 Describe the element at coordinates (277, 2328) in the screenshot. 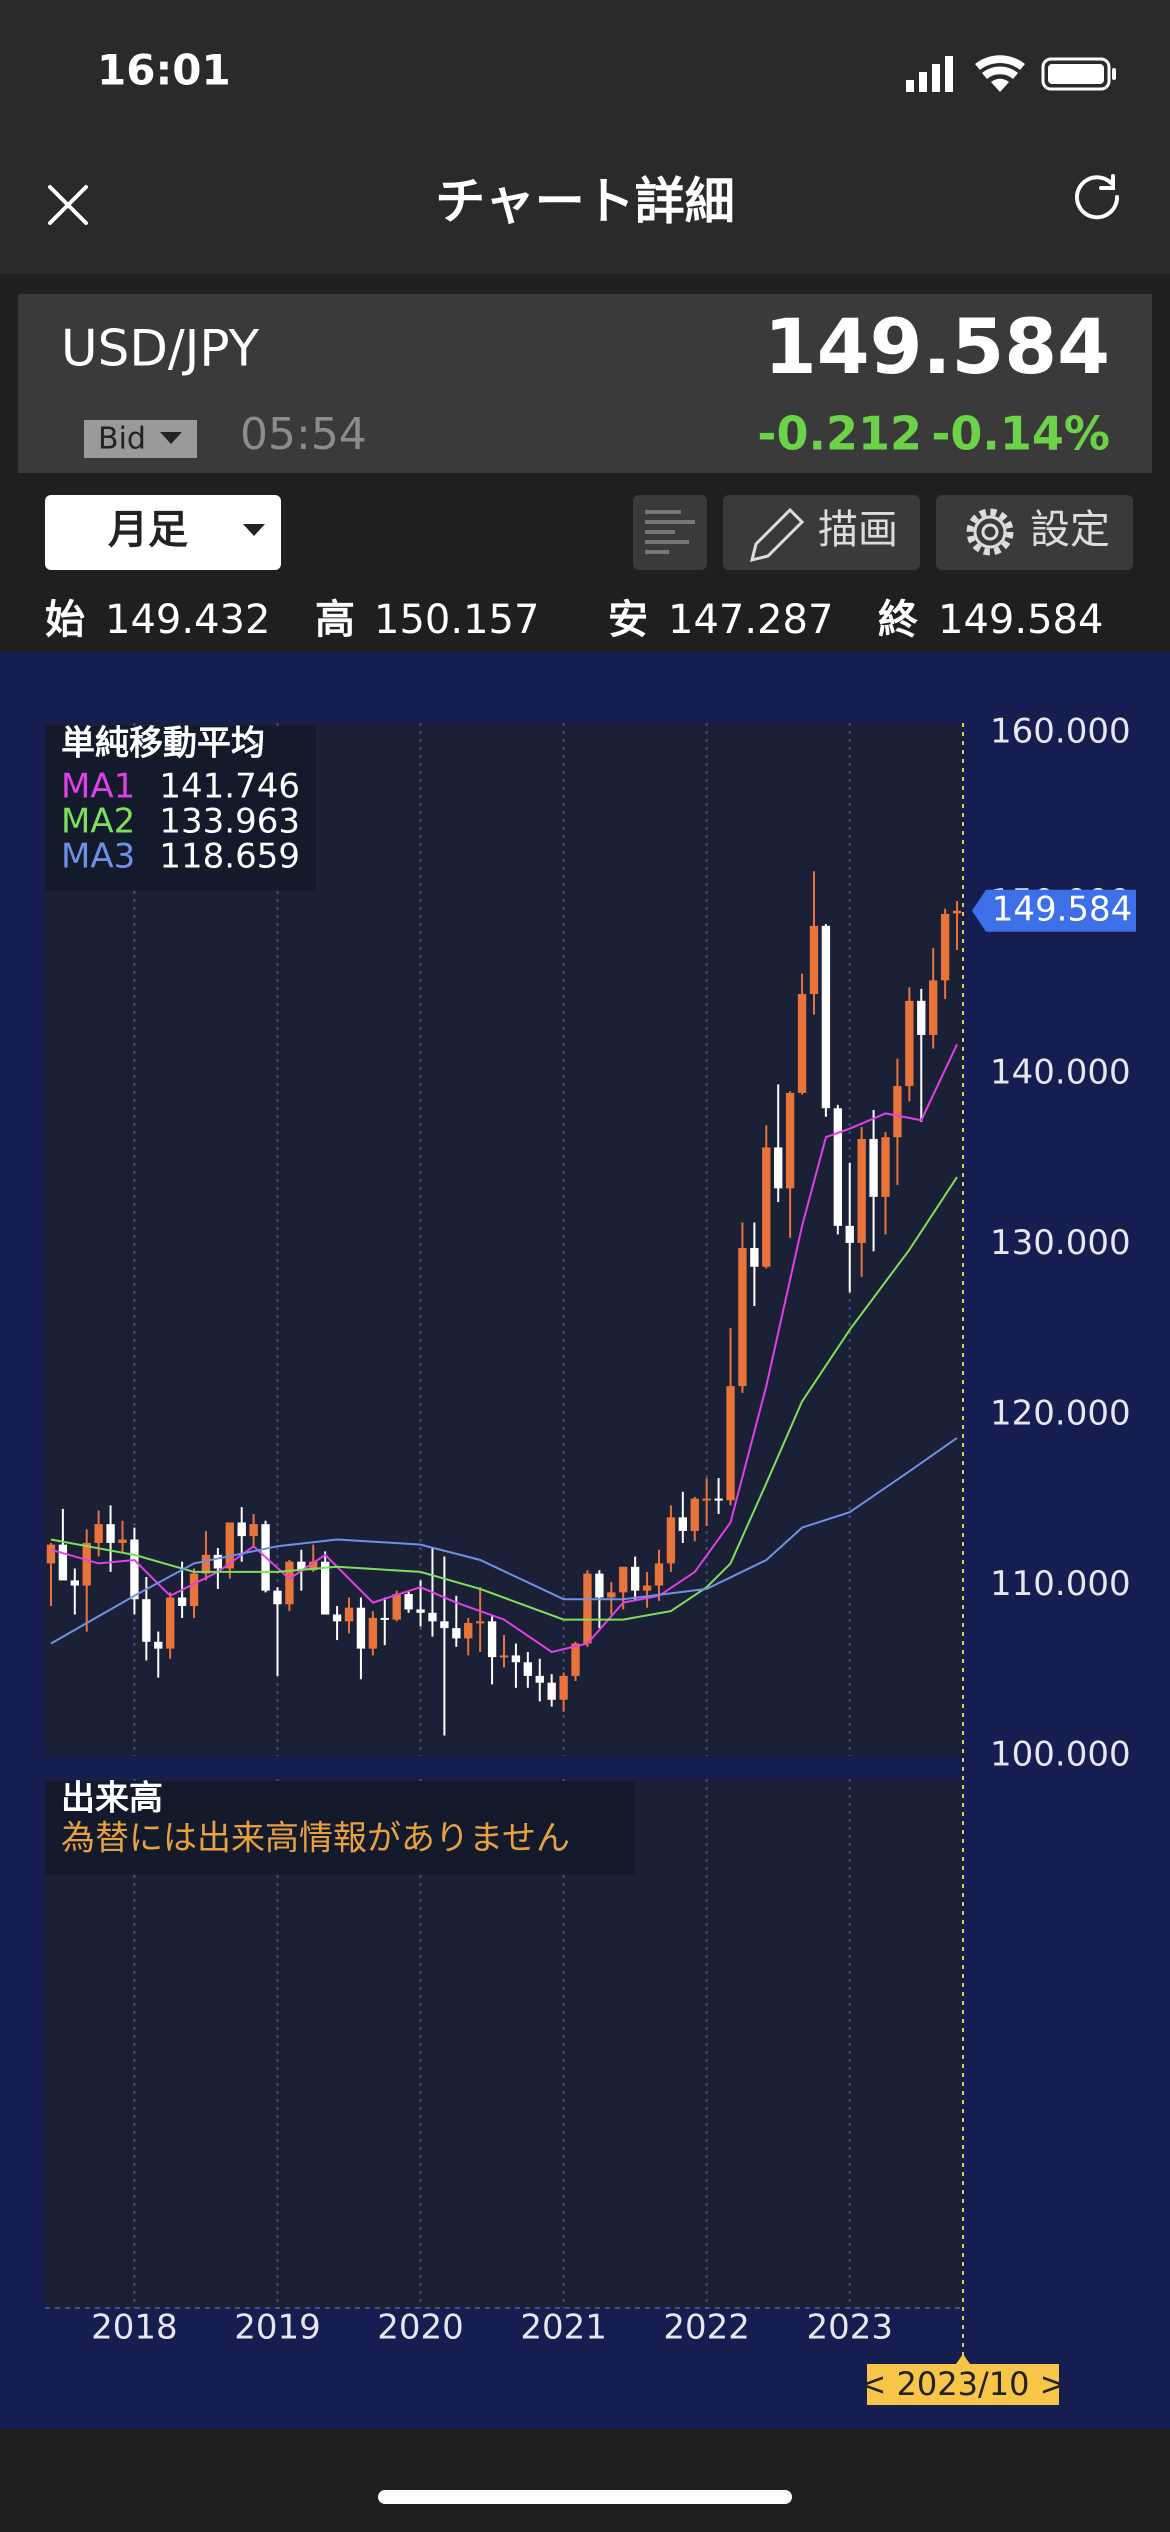

I see `x-tick-label: 2019` at that location.